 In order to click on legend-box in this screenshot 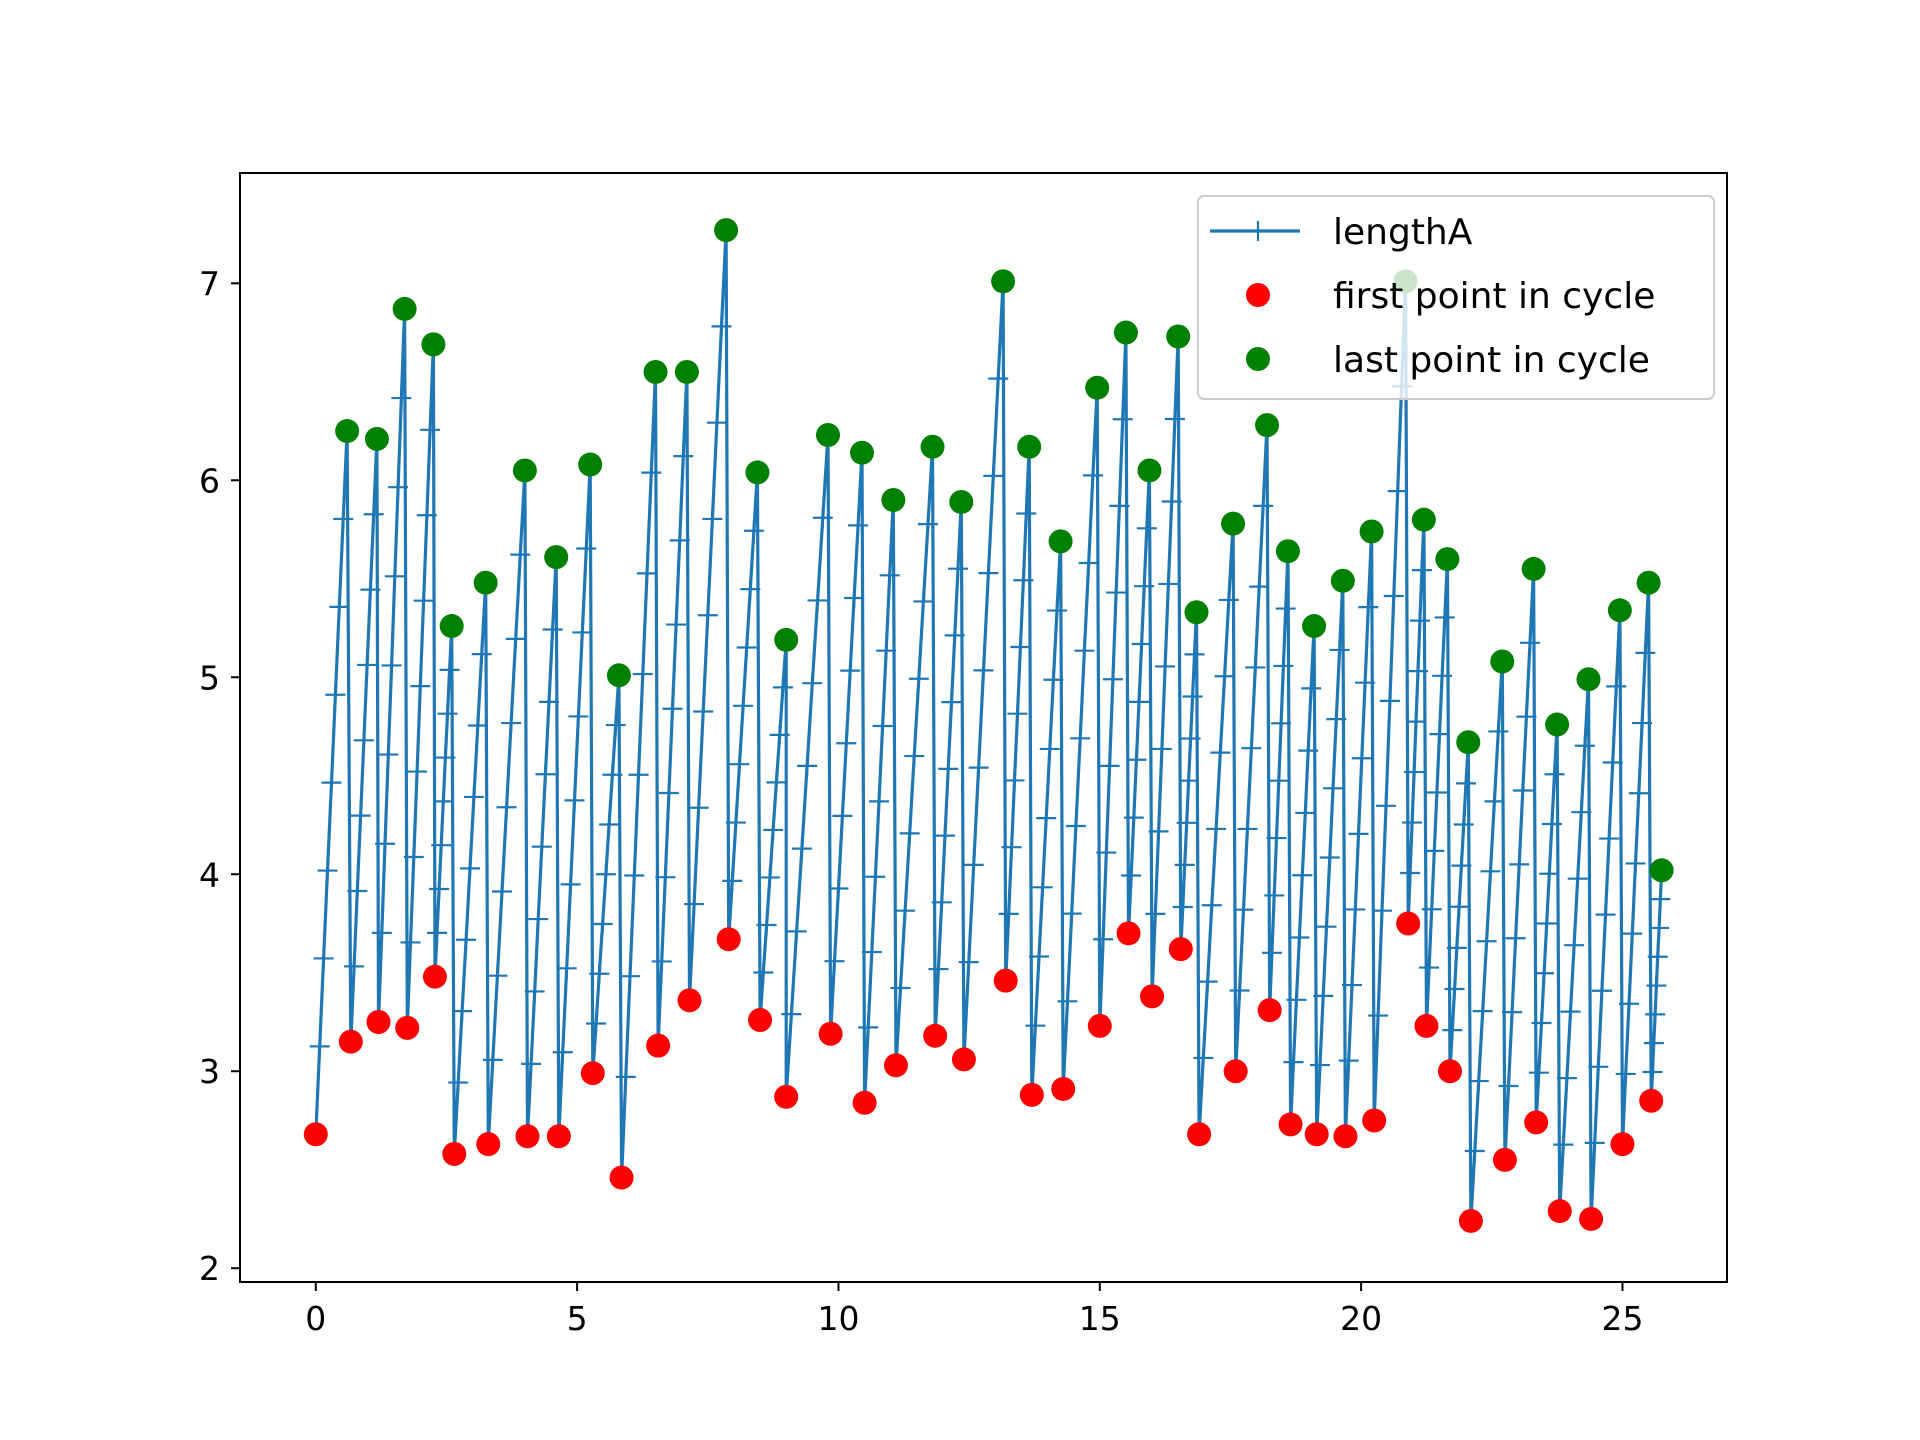, I will do `click(1456, 297)`.